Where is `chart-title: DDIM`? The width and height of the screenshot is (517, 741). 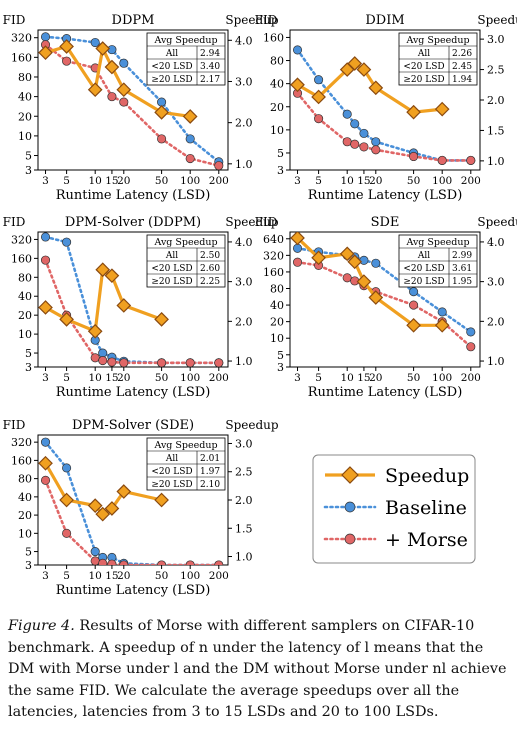 chart-title: DDIM is located at coordinates (384, 20).